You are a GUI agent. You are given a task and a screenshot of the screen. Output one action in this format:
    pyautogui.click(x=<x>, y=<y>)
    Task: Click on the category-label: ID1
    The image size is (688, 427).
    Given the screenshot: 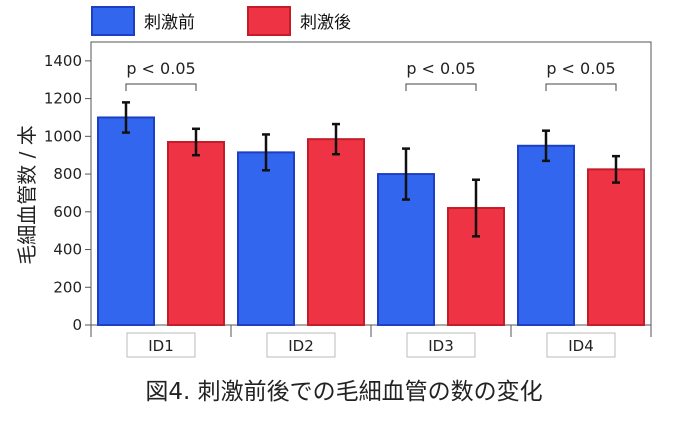 What is the action you would take?
    pyautogui.click(x=161, y=346)
    